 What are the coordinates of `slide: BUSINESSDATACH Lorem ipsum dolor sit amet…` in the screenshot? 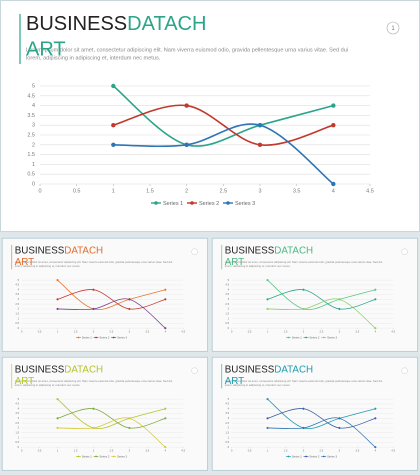 It's located at (315, 413).